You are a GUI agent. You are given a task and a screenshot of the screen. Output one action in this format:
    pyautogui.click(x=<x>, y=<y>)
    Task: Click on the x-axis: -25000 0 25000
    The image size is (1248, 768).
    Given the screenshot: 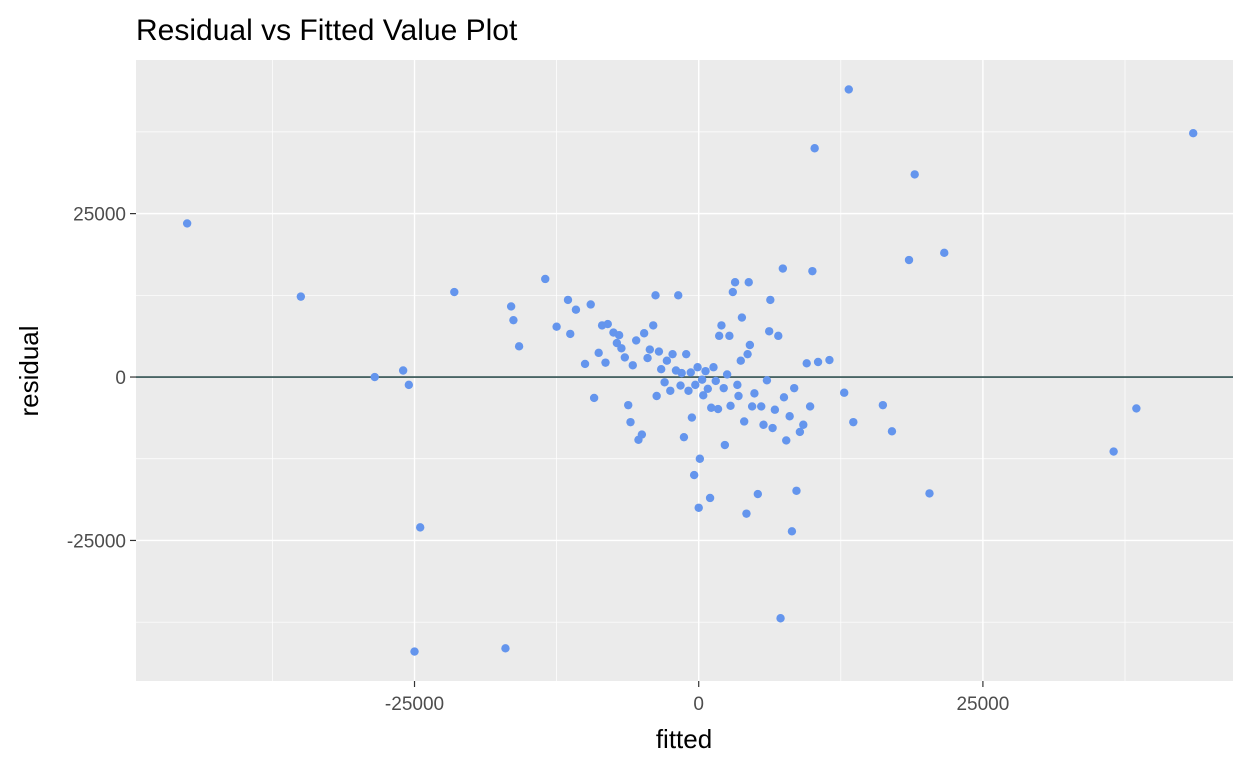 What is the action you would take?
    pyautogui.click(x=697, y=698)
    